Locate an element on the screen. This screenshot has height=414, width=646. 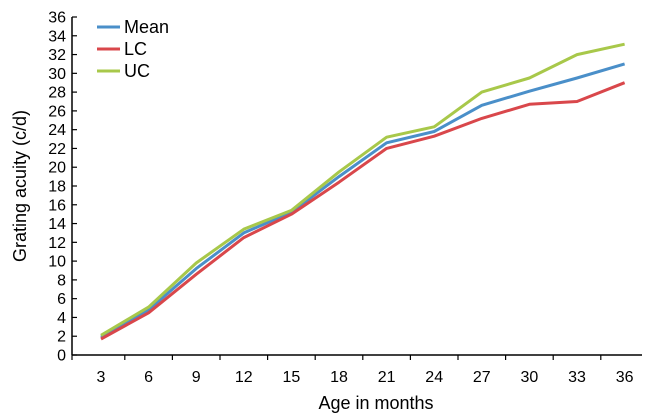
y-tick-label: 0 is located at coordinates (61, 356).